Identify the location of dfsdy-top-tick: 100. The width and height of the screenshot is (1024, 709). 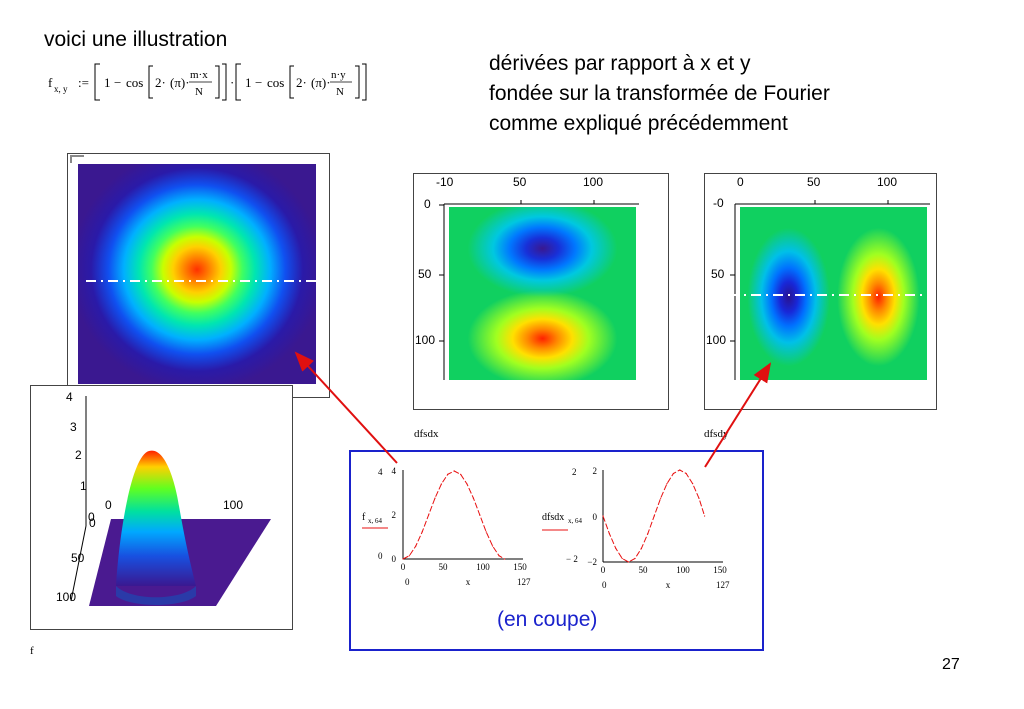
(887, 182).